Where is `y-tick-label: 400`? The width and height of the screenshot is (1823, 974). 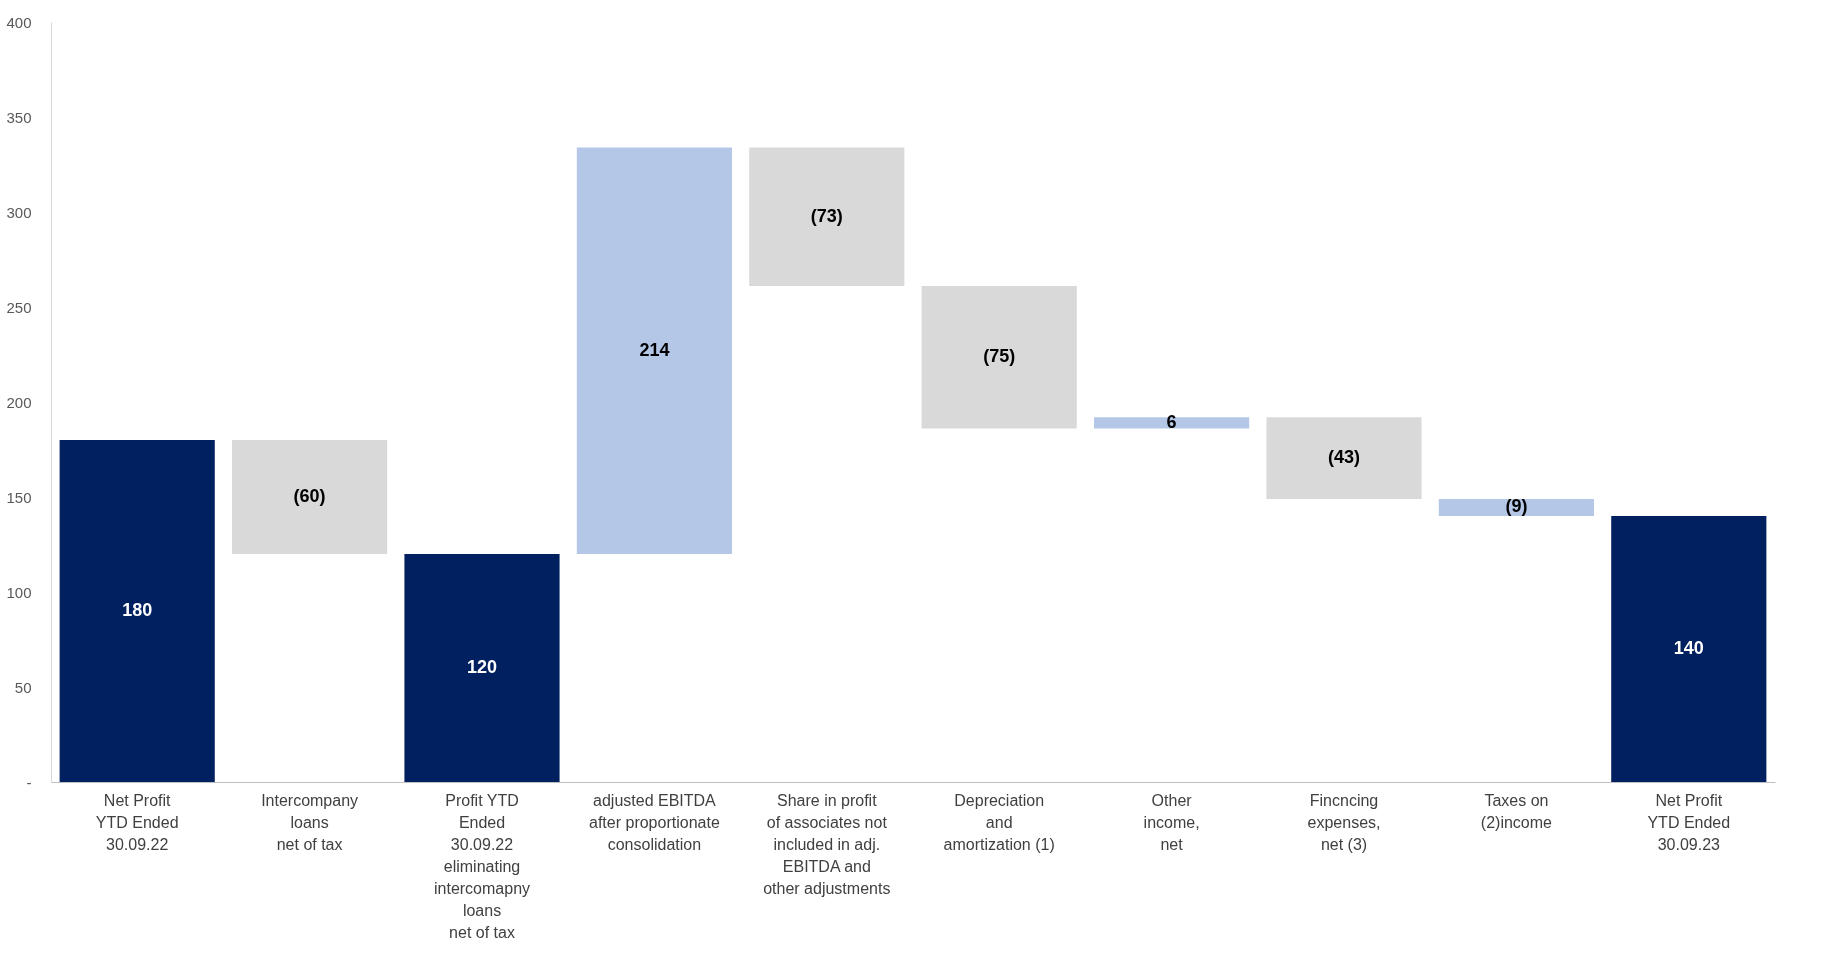 y-tick-label: 400 is located at coordinates (19, 22).